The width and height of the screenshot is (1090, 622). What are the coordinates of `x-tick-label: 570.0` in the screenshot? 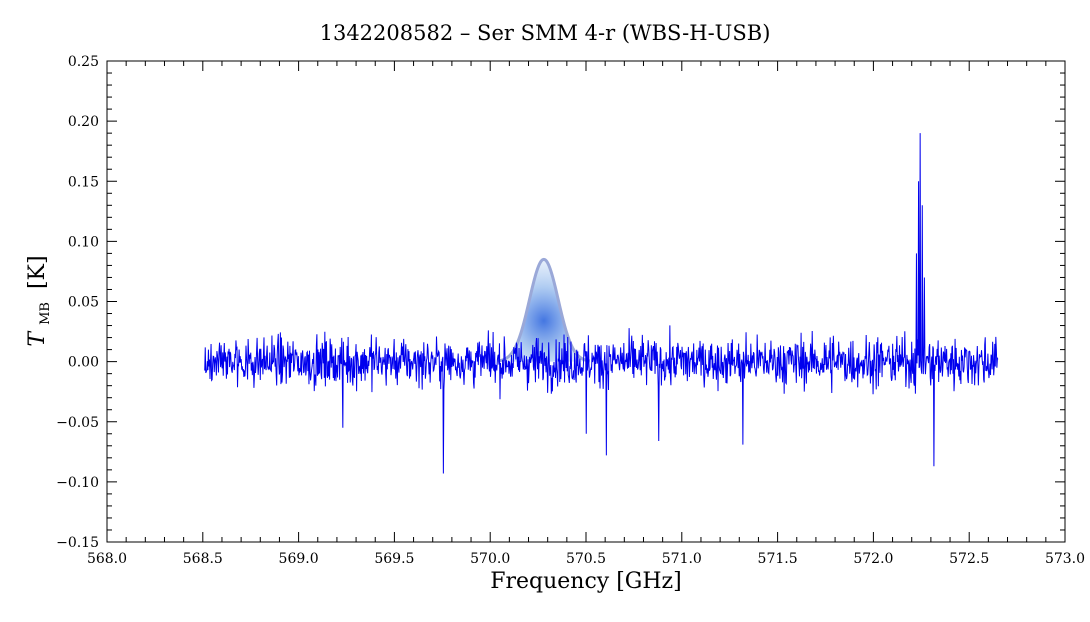 It's located at (490, 559).